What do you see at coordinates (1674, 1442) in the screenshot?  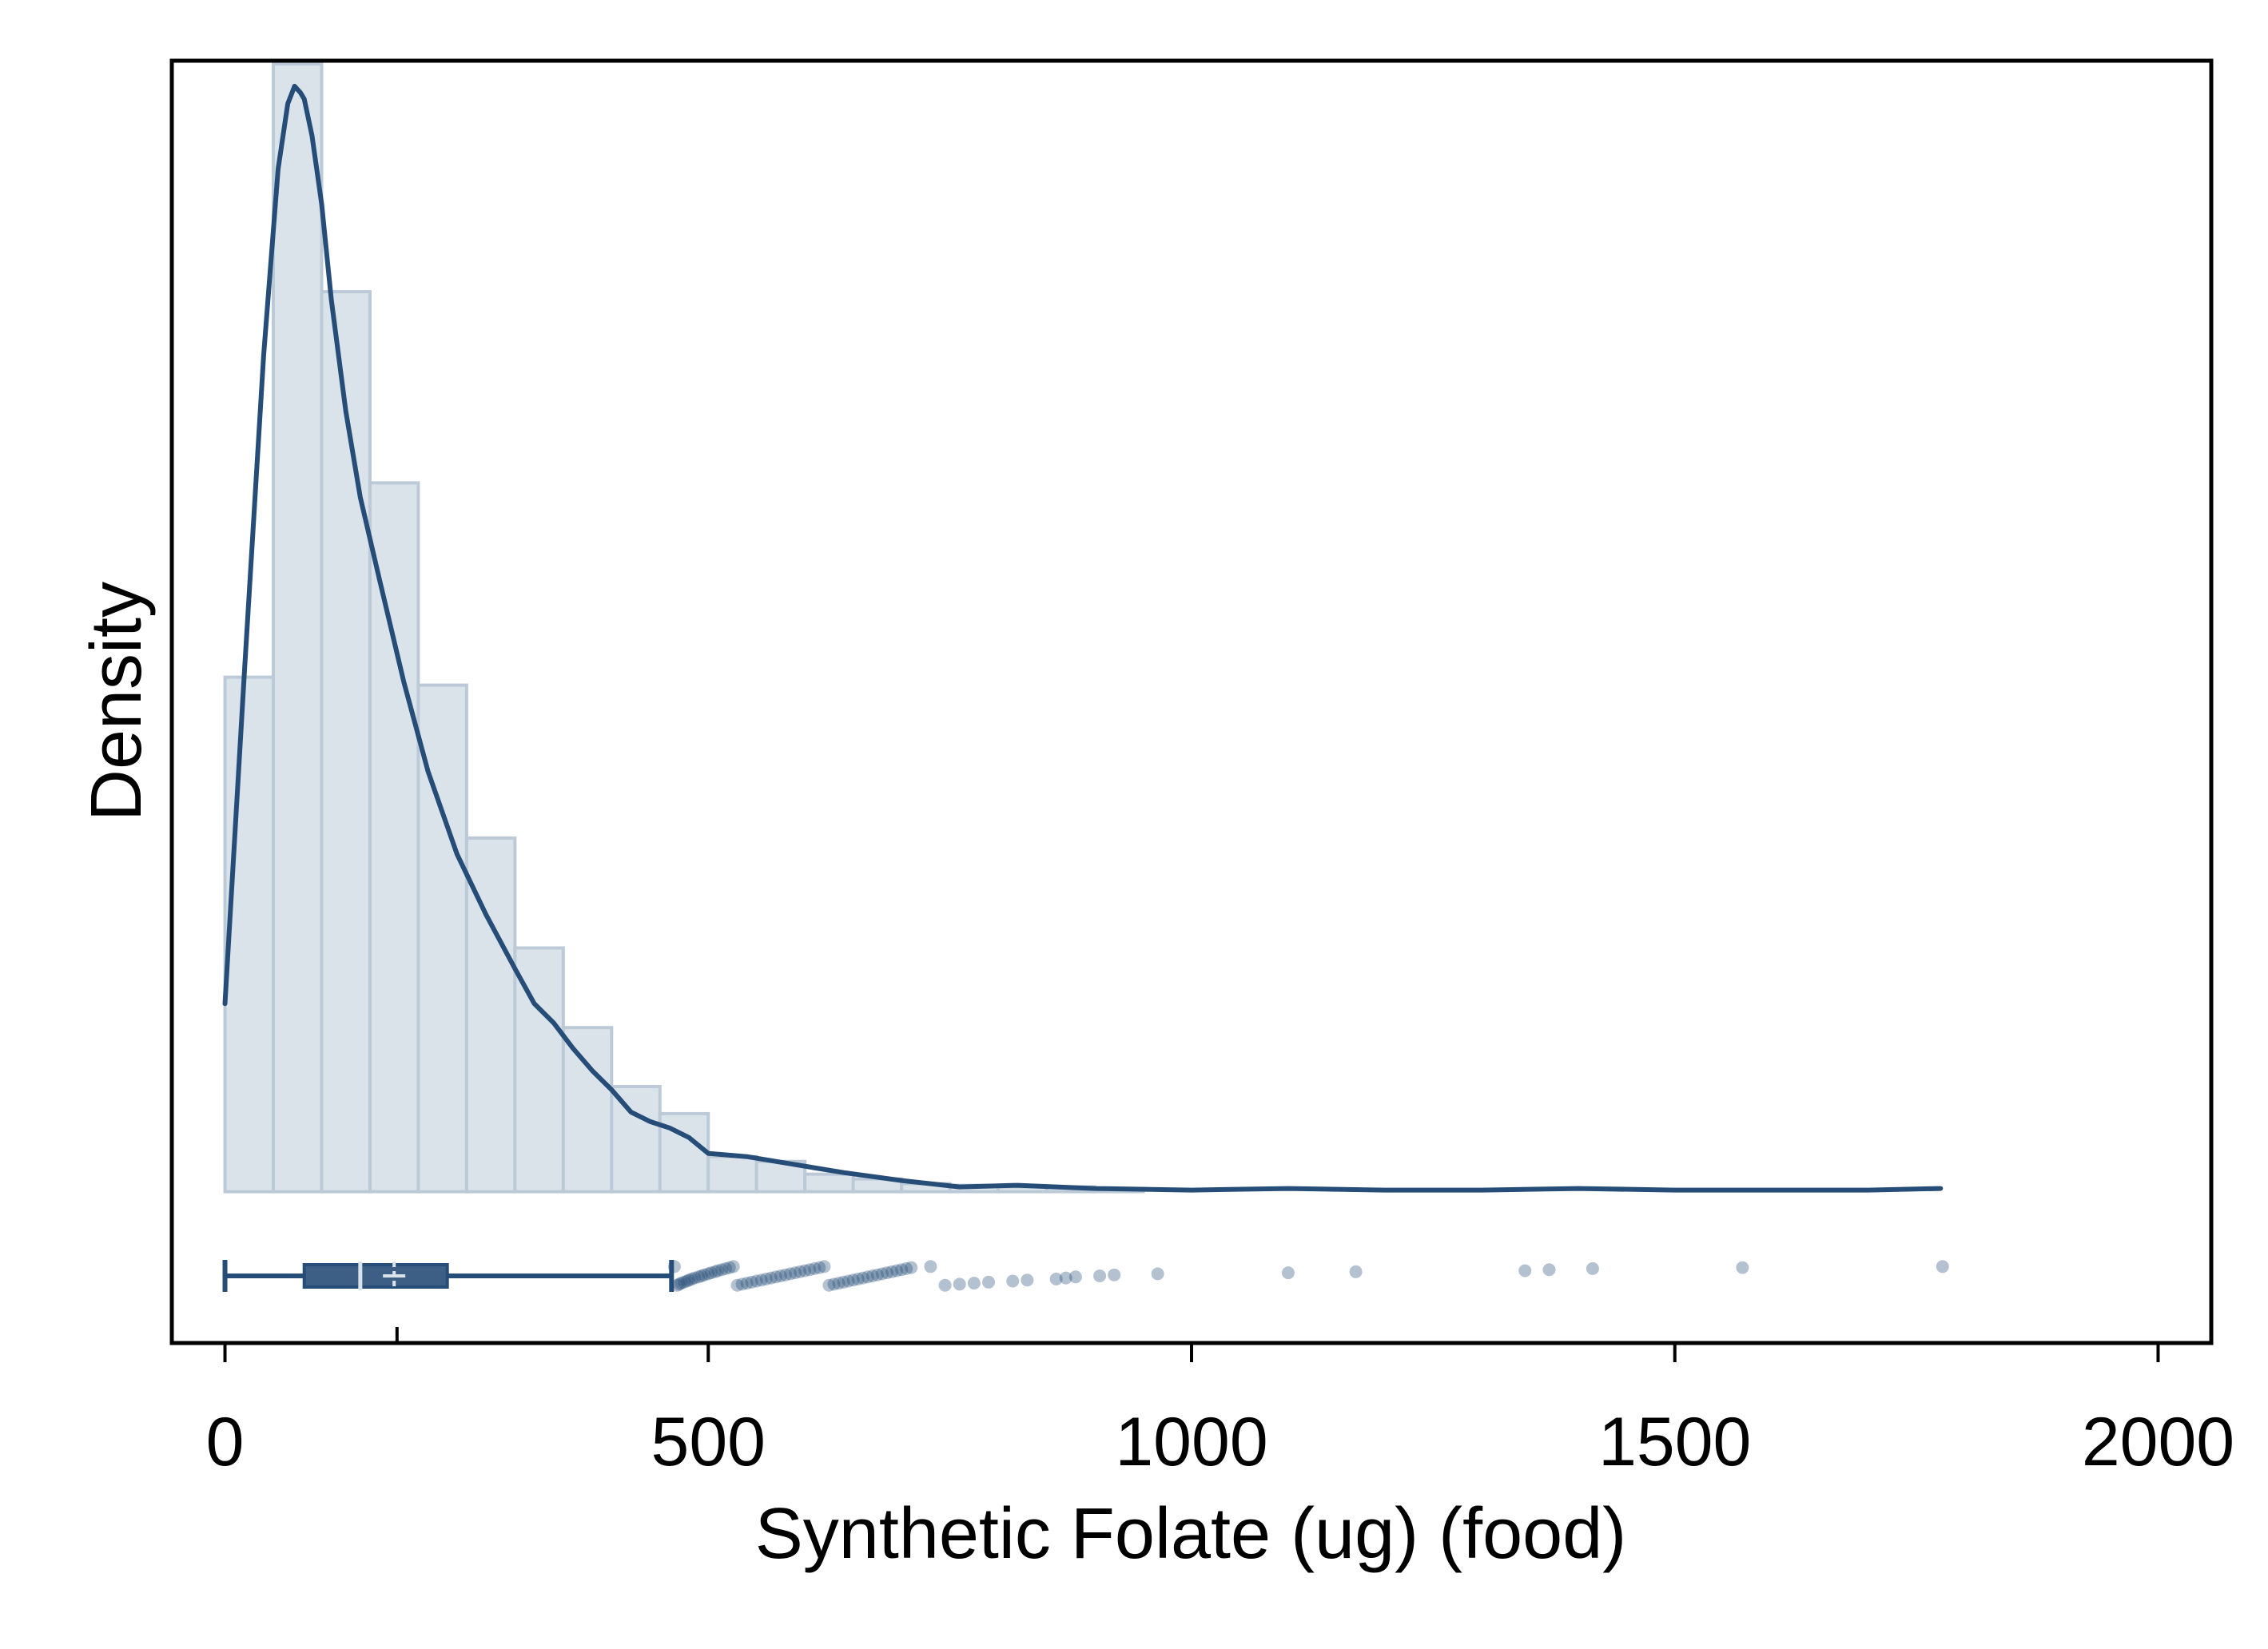 I see `x-tick-label-3: 1500` at bounding box center [1674, 1442].